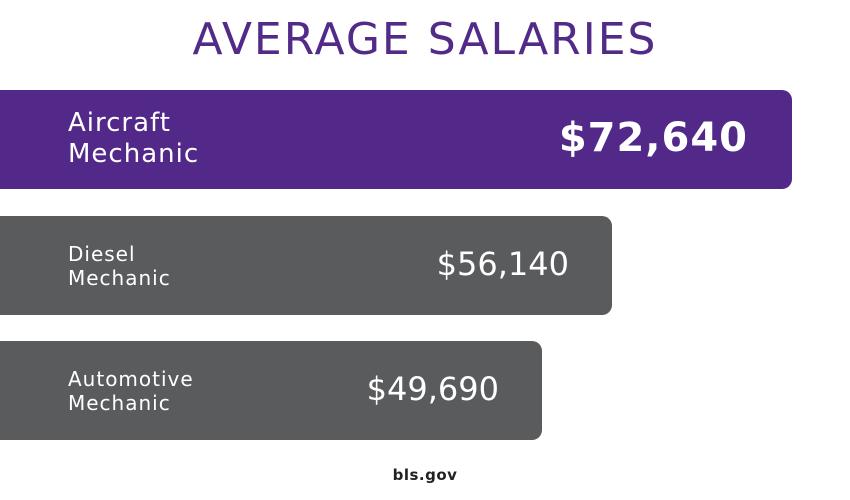 This screenshot has height=500, width=850. What do you see at coordinates (306, 265) in the screenshot?
I see `bar-diesel-mechanic: Diesel Mechanic $56,140` at bounding box center [306, 265].